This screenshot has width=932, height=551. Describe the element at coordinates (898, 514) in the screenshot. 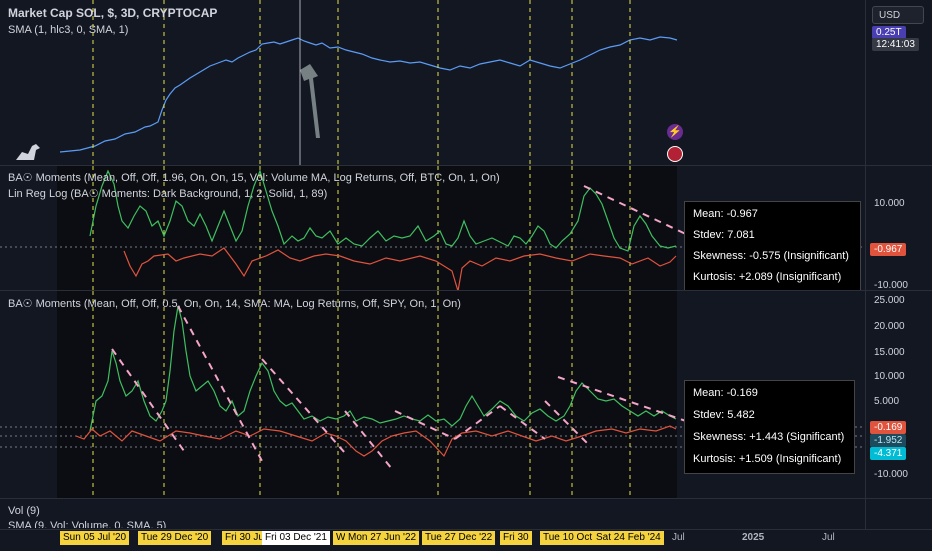

I see `volume-axis` at that location.